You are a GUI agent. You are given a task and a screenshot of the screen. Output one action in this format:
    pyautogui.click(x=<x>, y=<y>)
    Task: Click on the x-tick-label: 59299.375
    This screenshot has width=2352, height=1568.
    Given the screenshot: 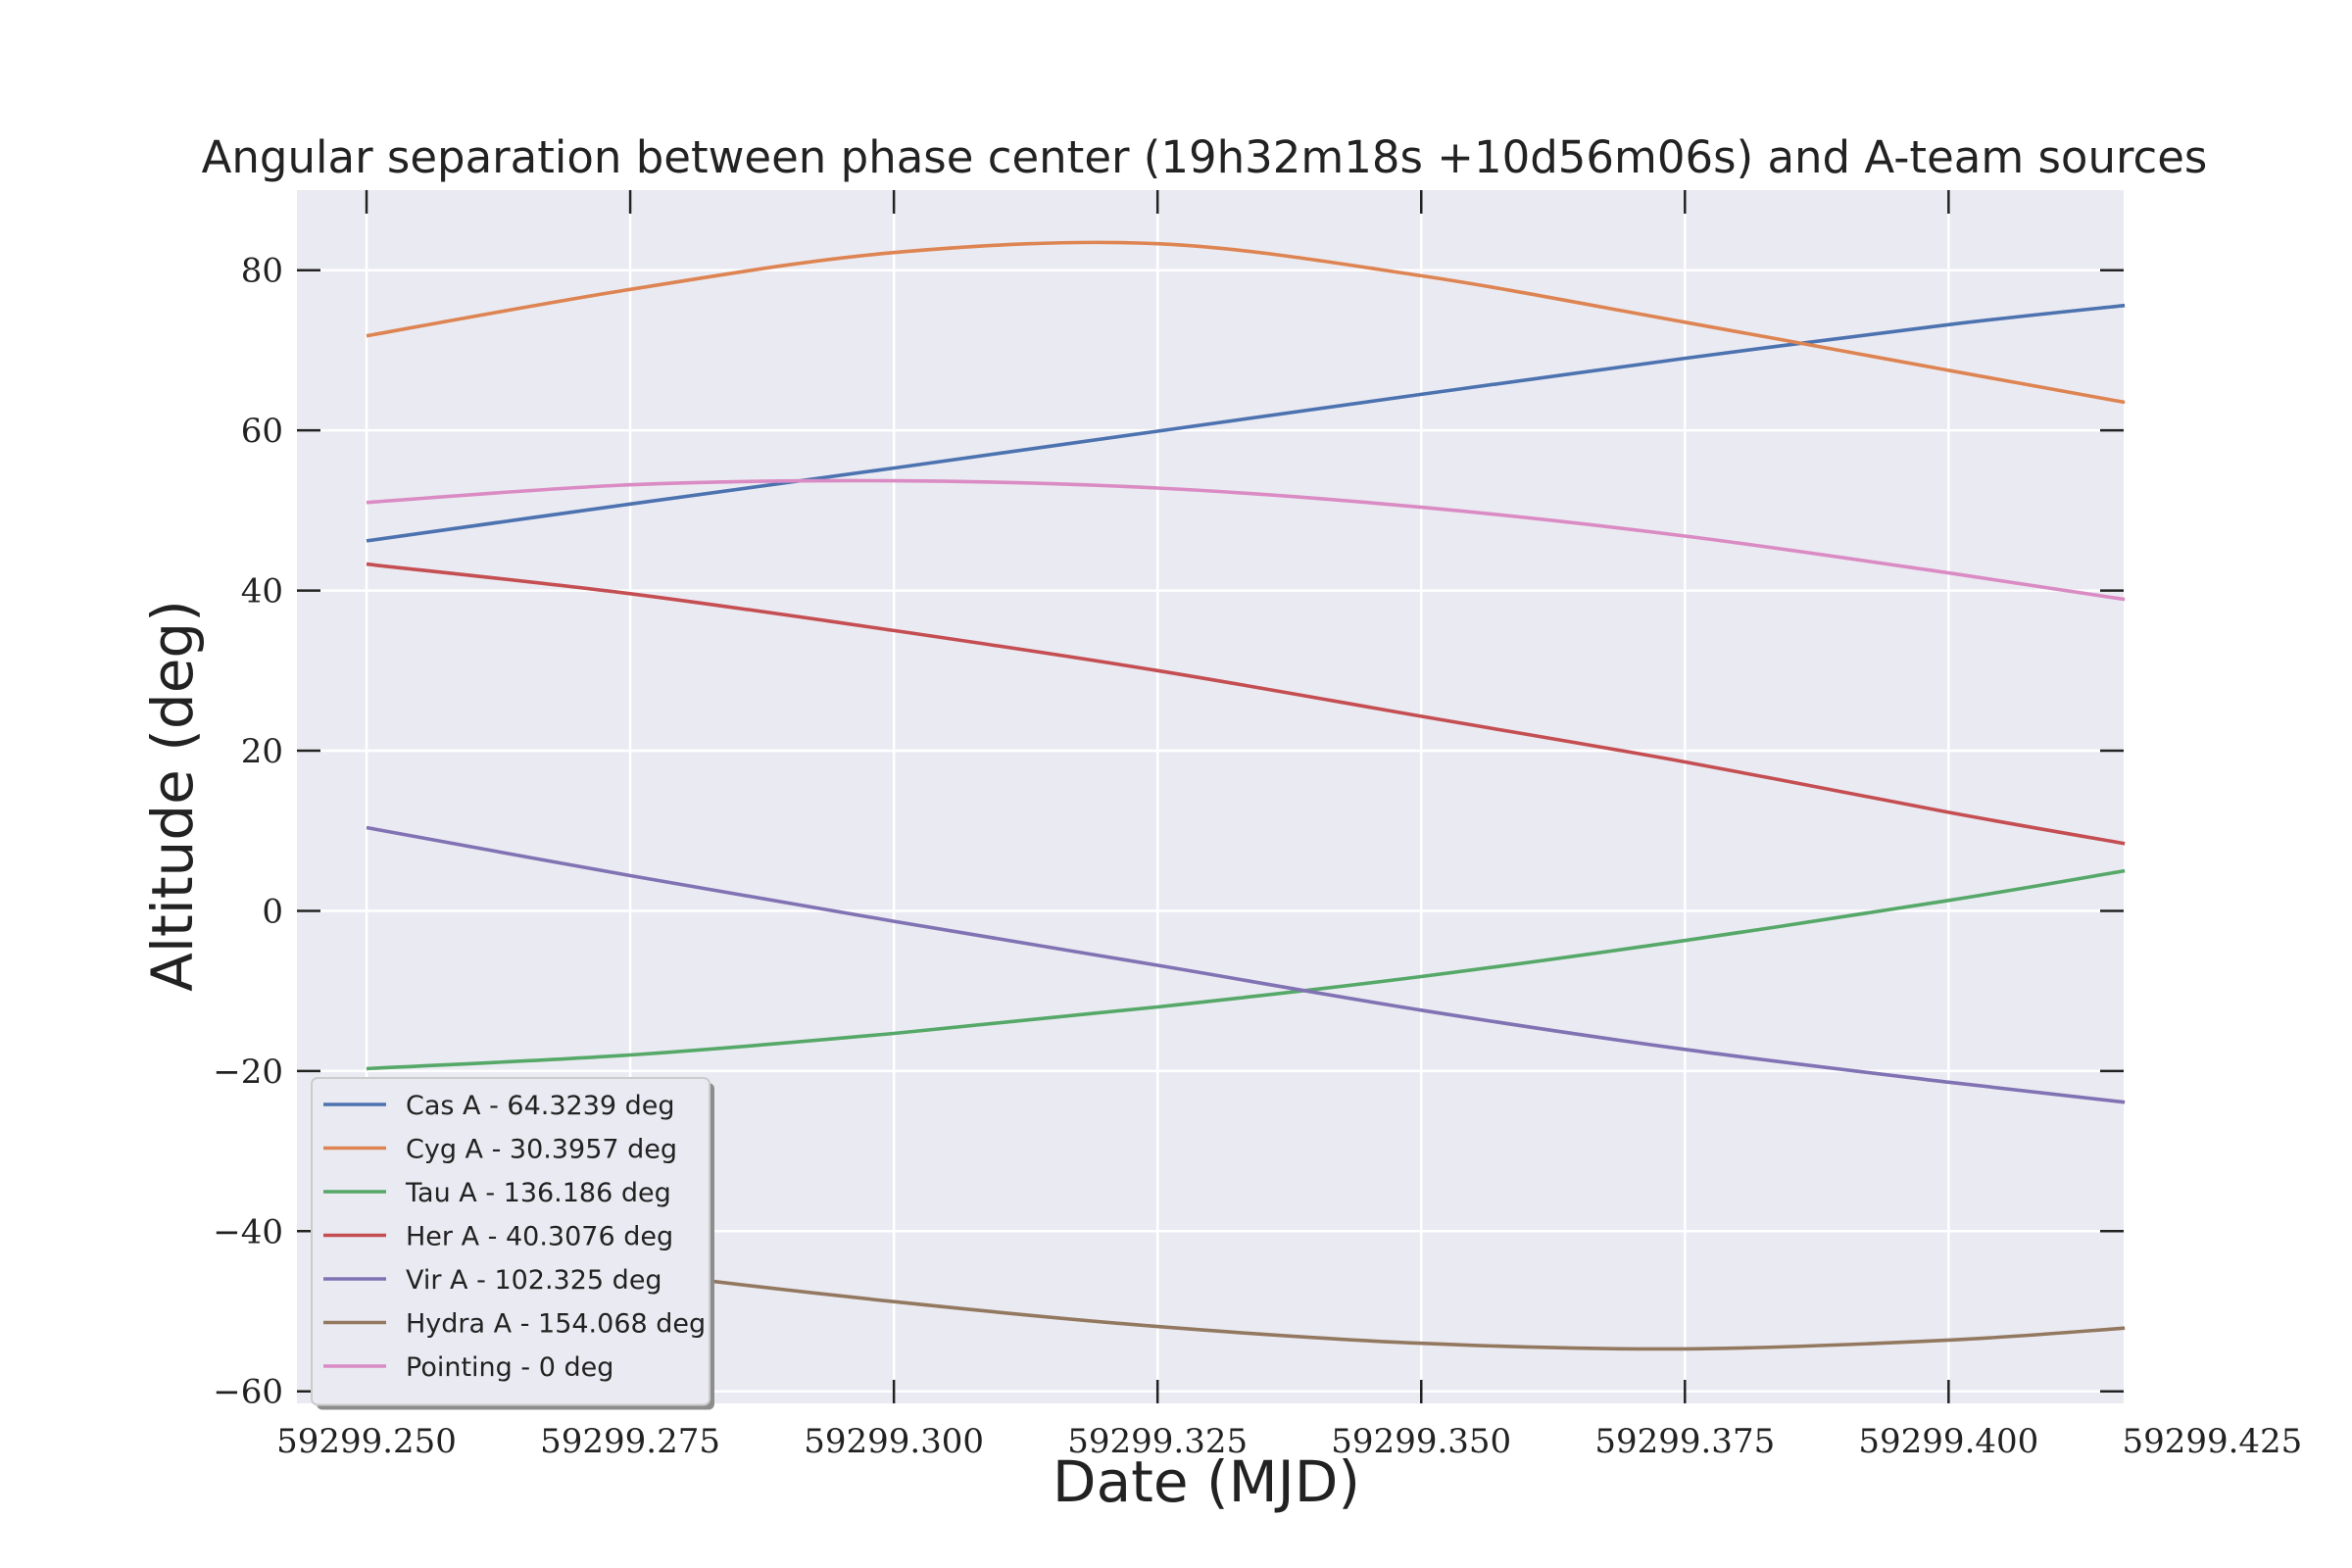 What is the action you would take?
    pyautogui.click(x=1684, y=1441)
    